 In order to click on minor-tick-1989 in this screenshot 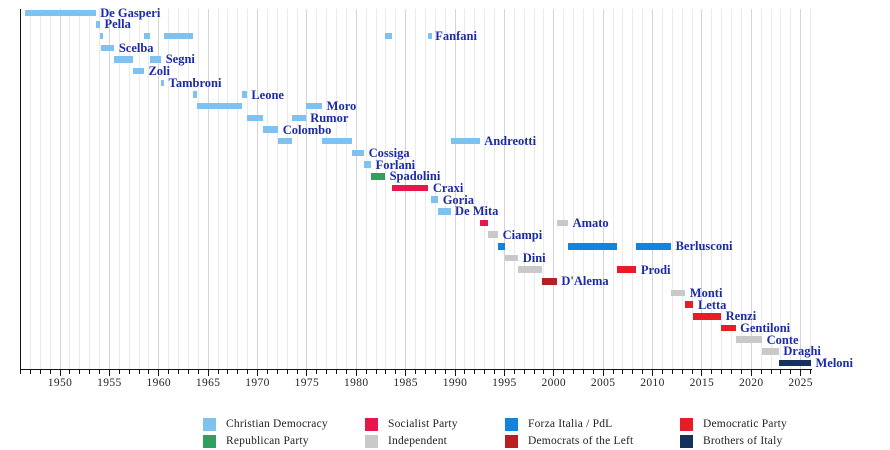, I will do `click(445, 372)`.